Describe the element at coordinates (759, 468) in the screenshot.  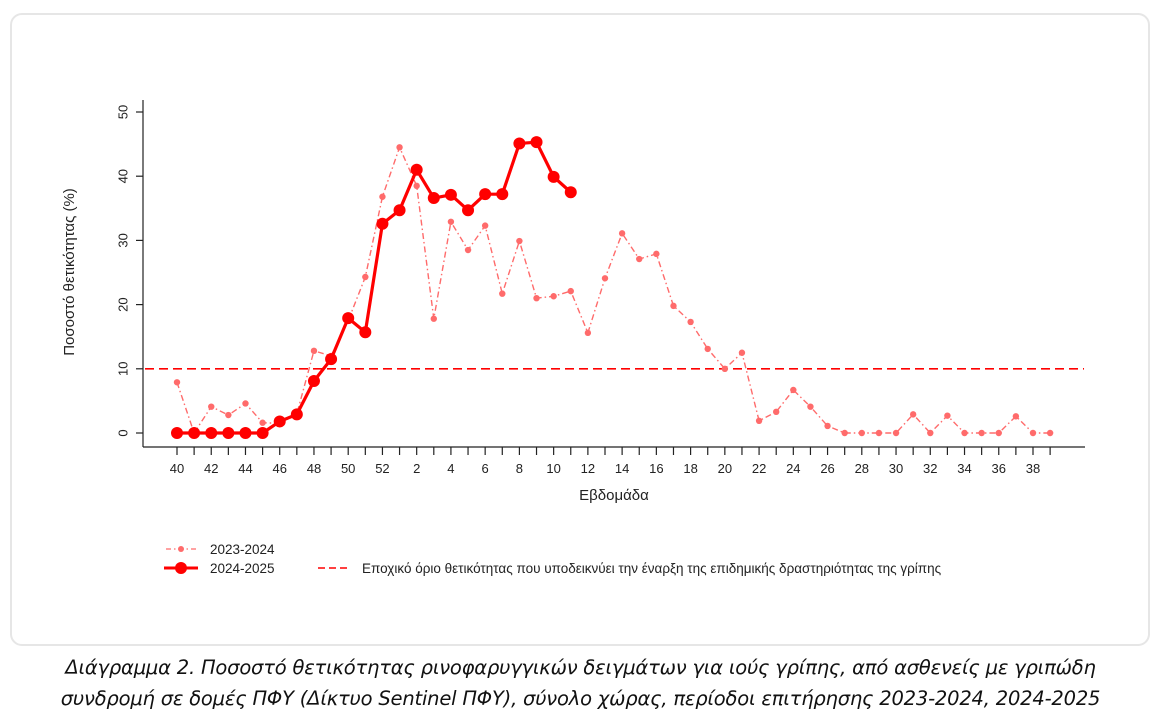
I see `x-tick-label: 22` at that location.